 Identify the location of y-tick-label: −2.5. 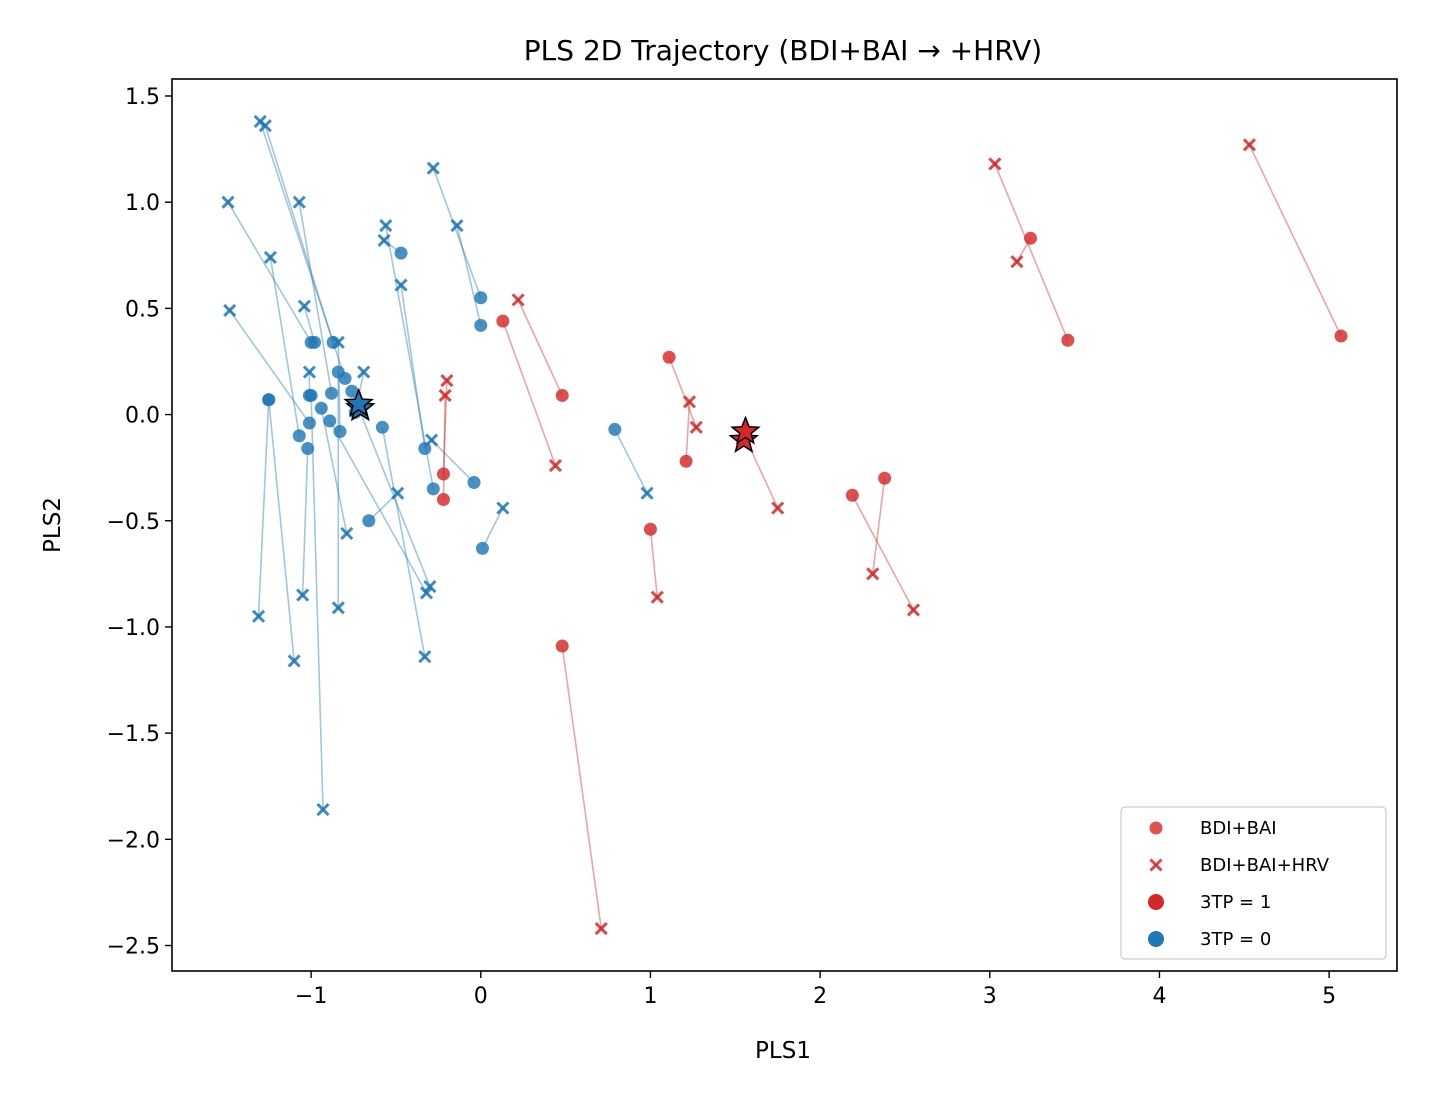
(133, 947).